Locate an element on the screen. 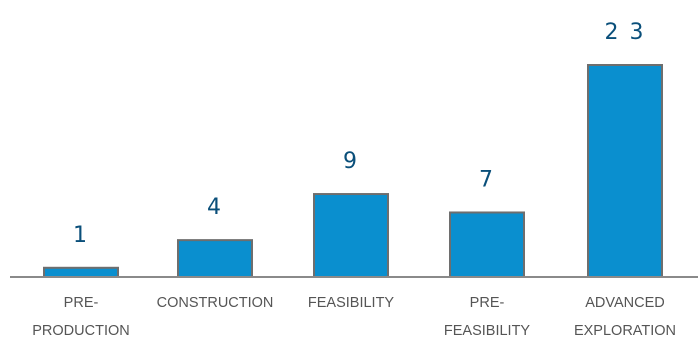 The width and height of the screenshot is (698, 341). category-label-3-line-1: FEASIBILITY is located at coordinates (487, 331).